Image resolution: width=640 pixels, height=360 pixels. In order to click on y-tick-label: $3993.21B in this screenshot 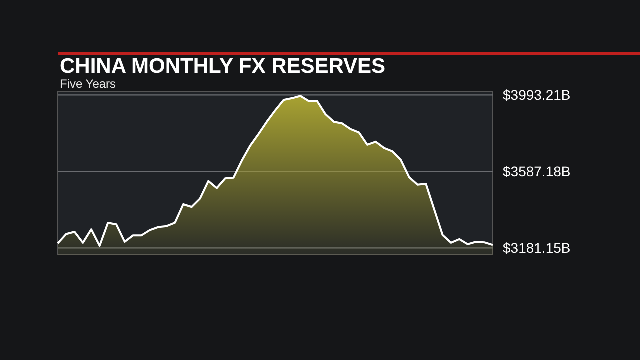, I will do `click(537, 95)`.